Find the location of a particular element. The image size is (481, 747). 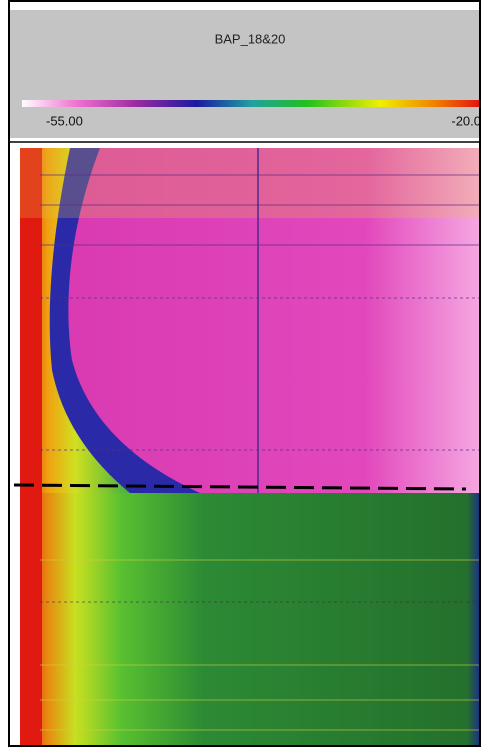

boundary-dashed-line is located at coordinates (240, 487).